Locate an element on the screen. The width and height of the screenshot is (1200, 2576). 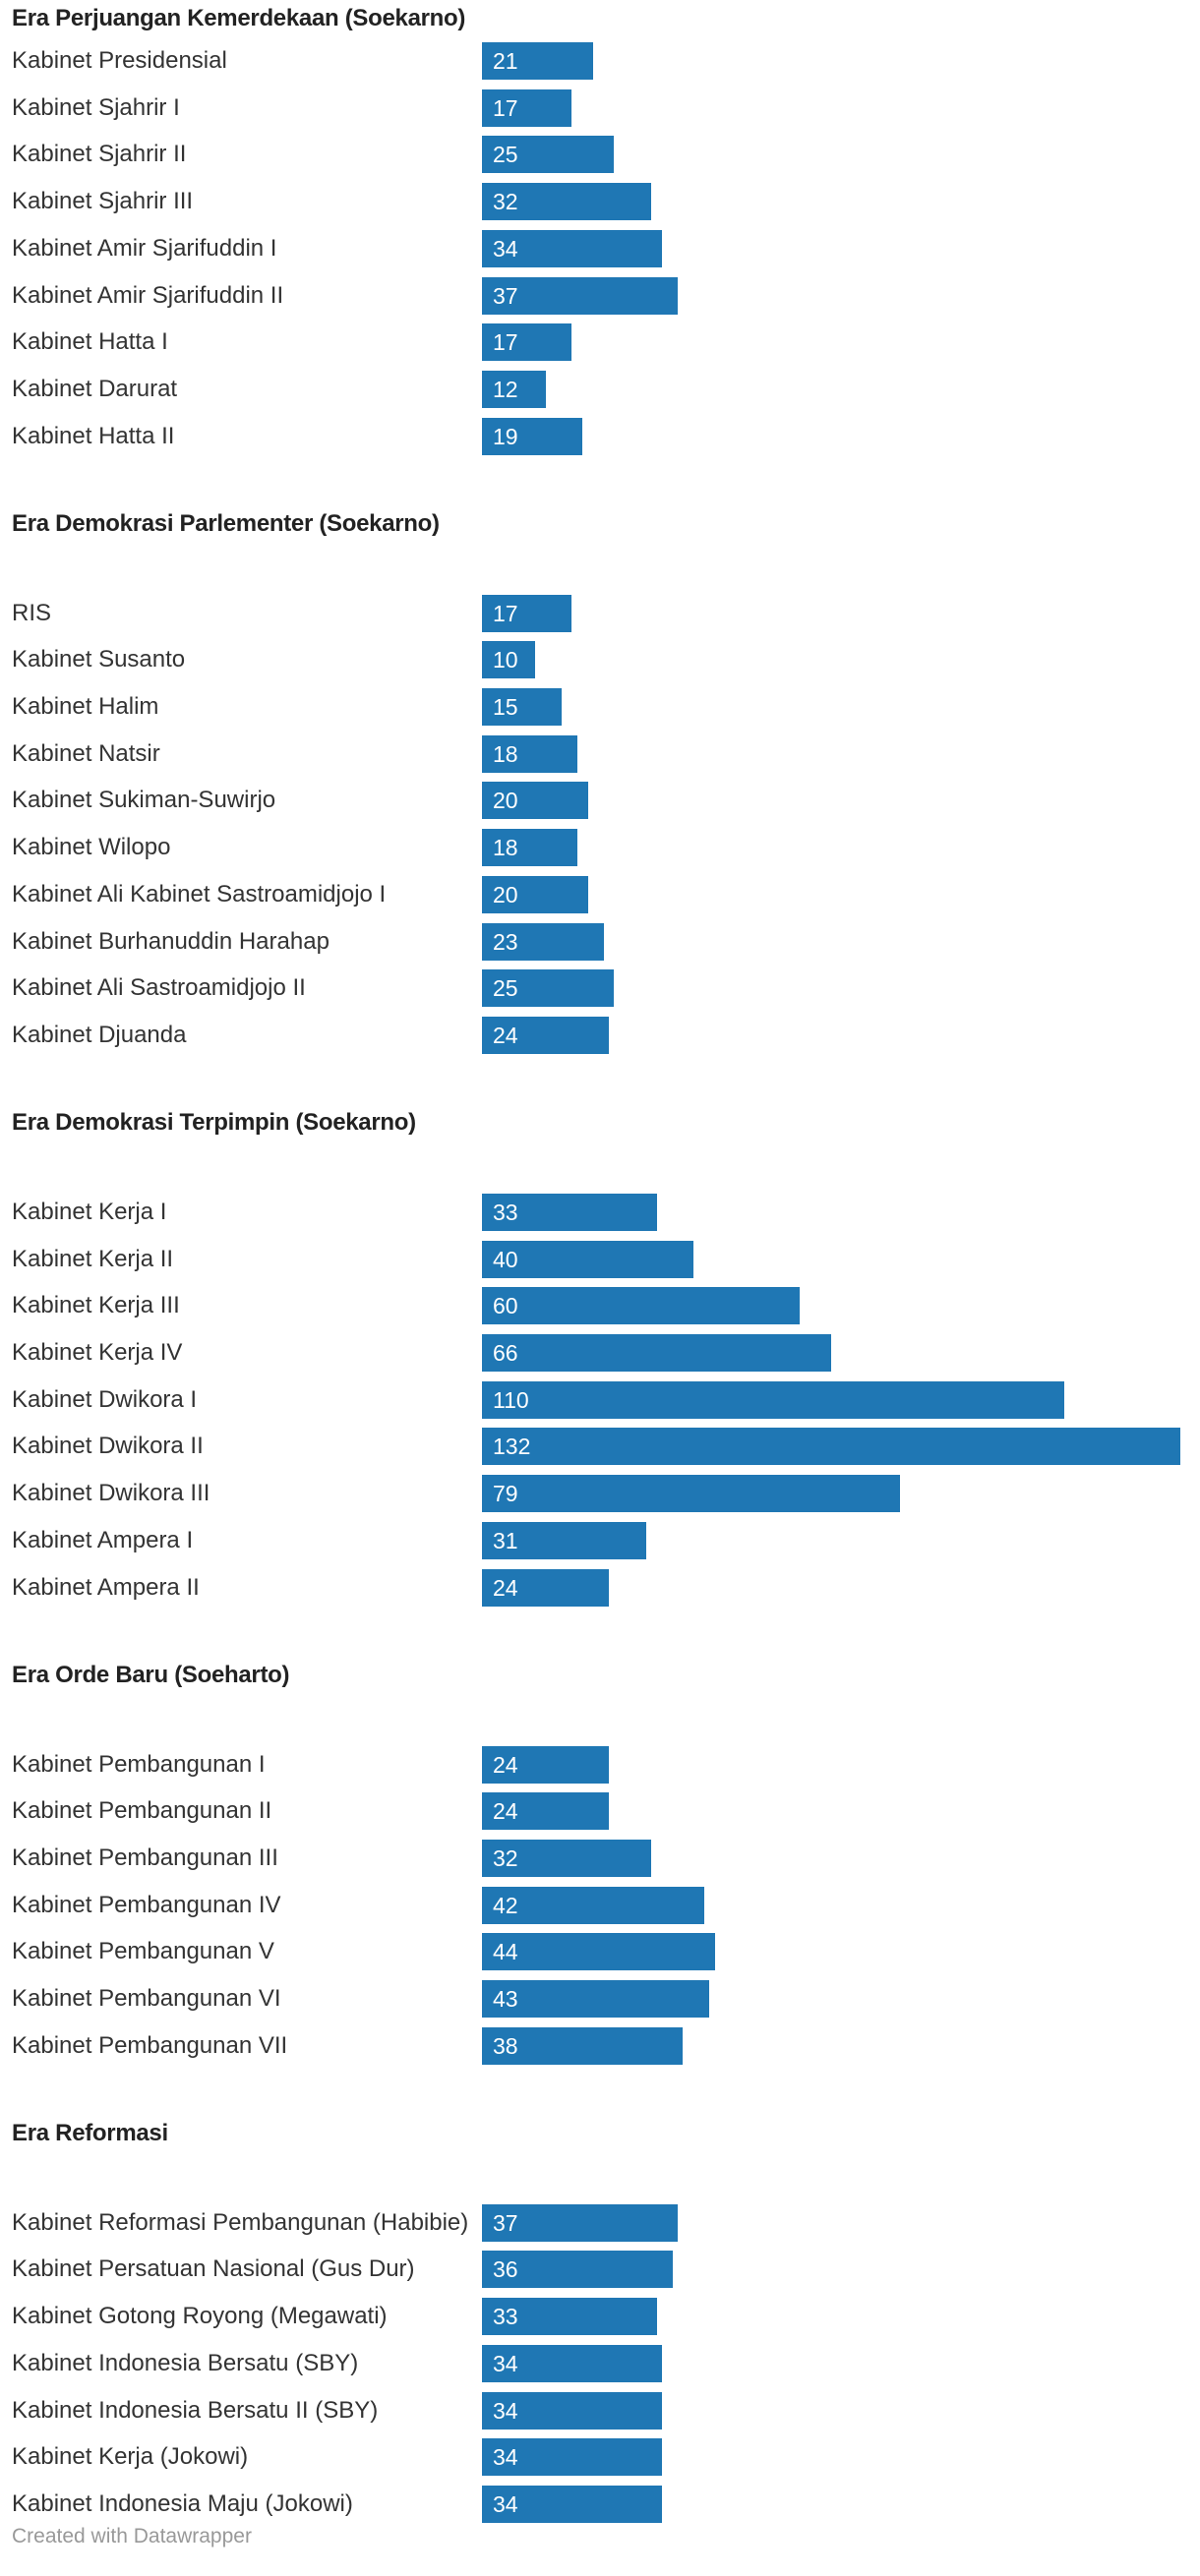
bar: 66 is located at coordinates (656, 1353).